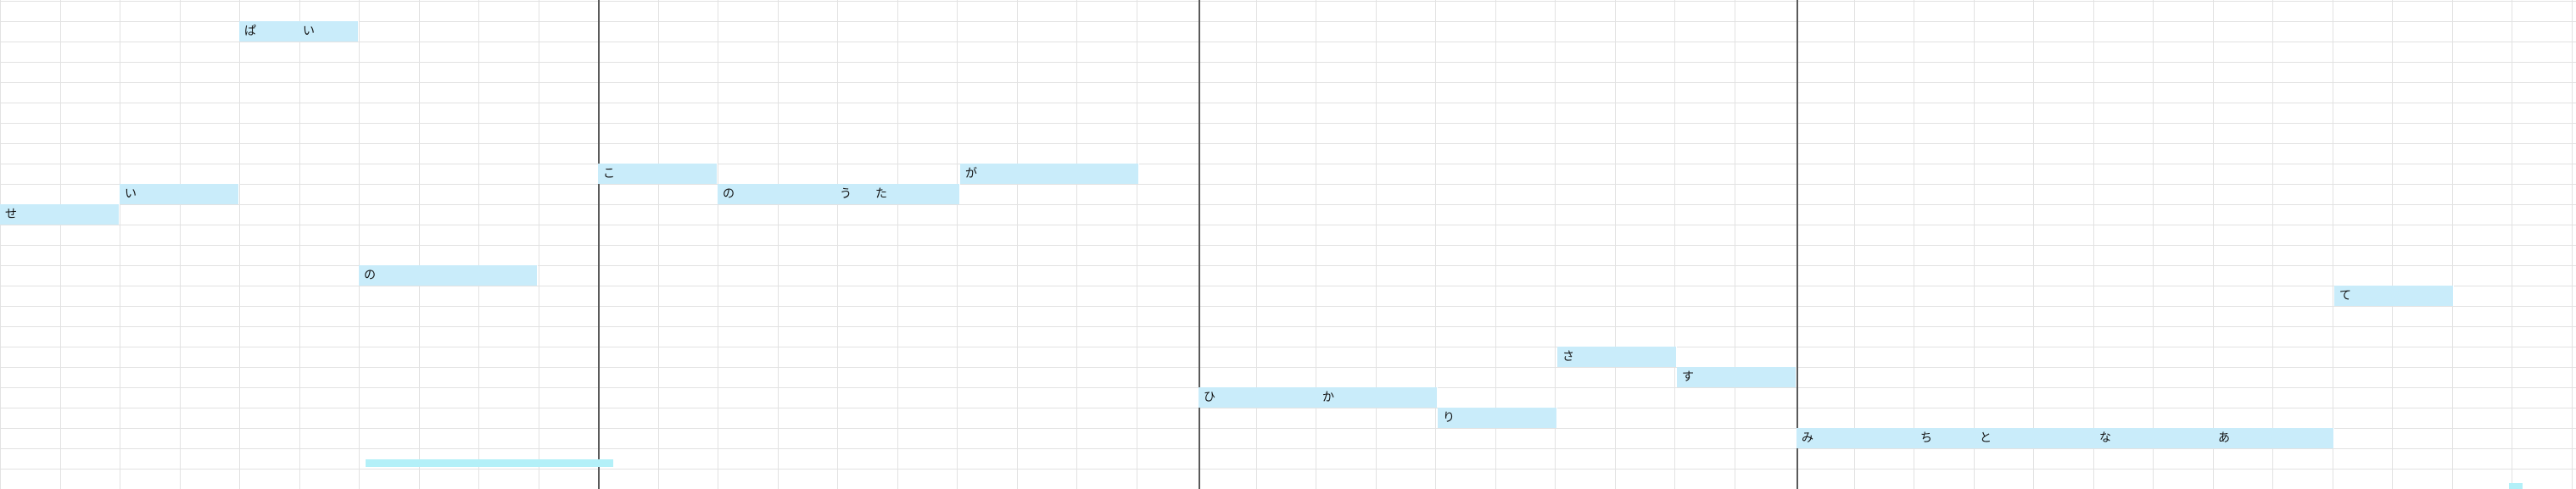  I want to click on lyric-syllable: さ, so click(1568, 357).